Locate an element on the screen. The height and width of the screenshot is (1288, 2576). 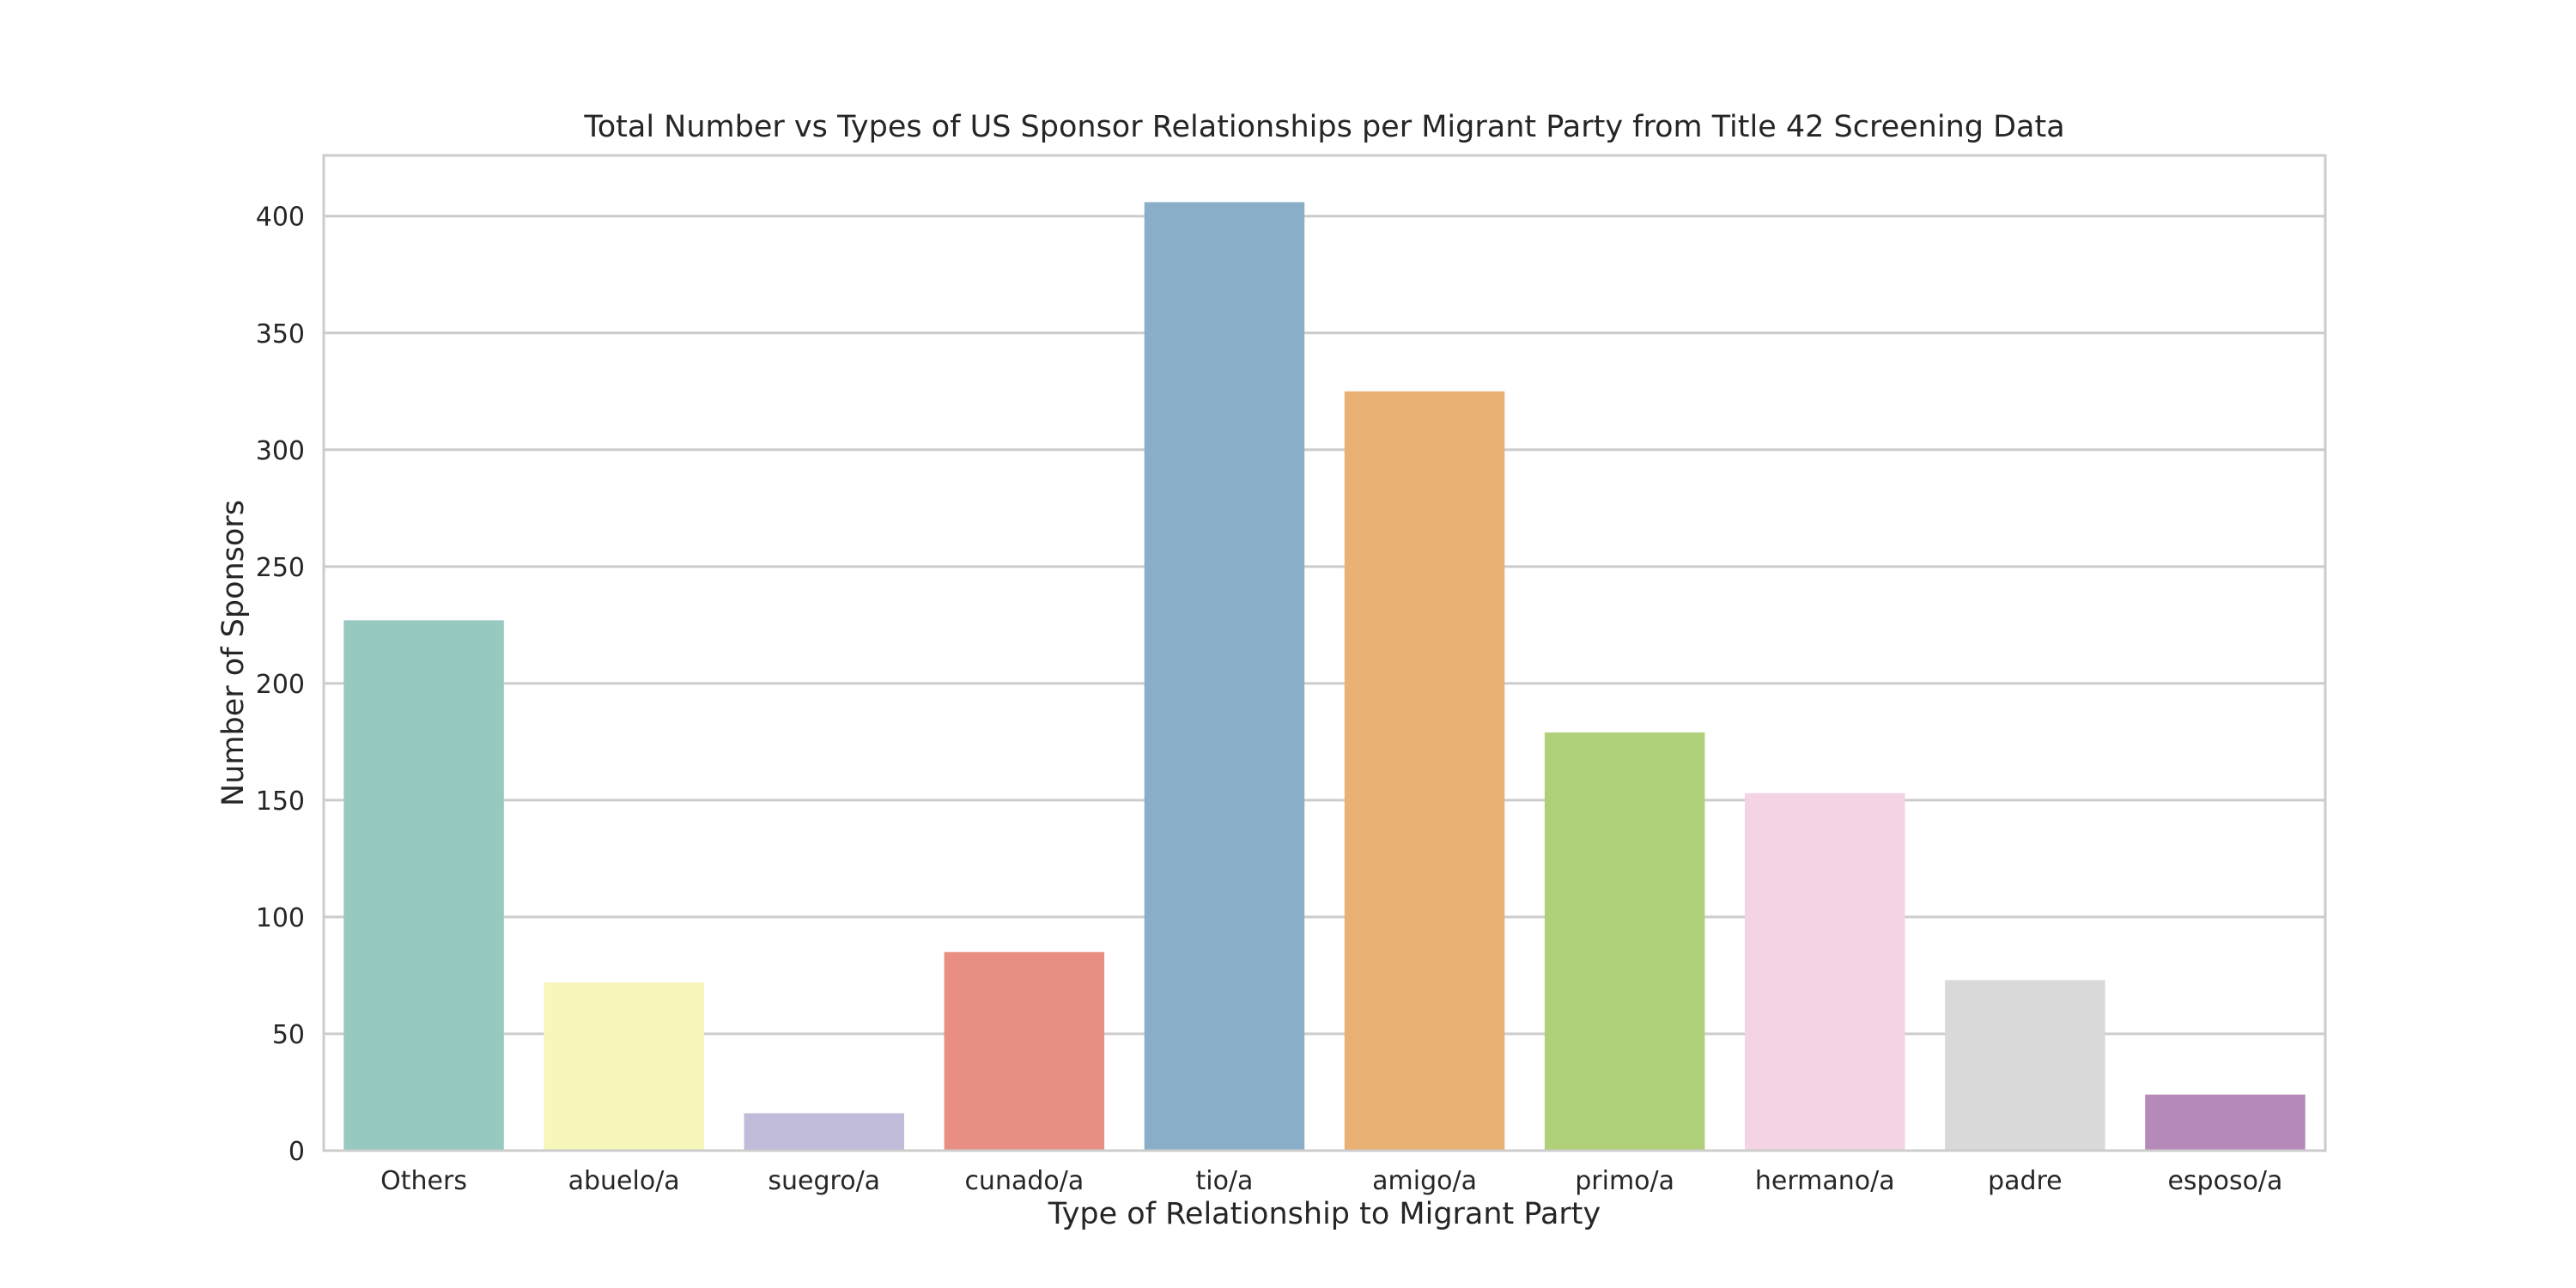
y-tick-label: 300 is located at coordinates (280, 451).